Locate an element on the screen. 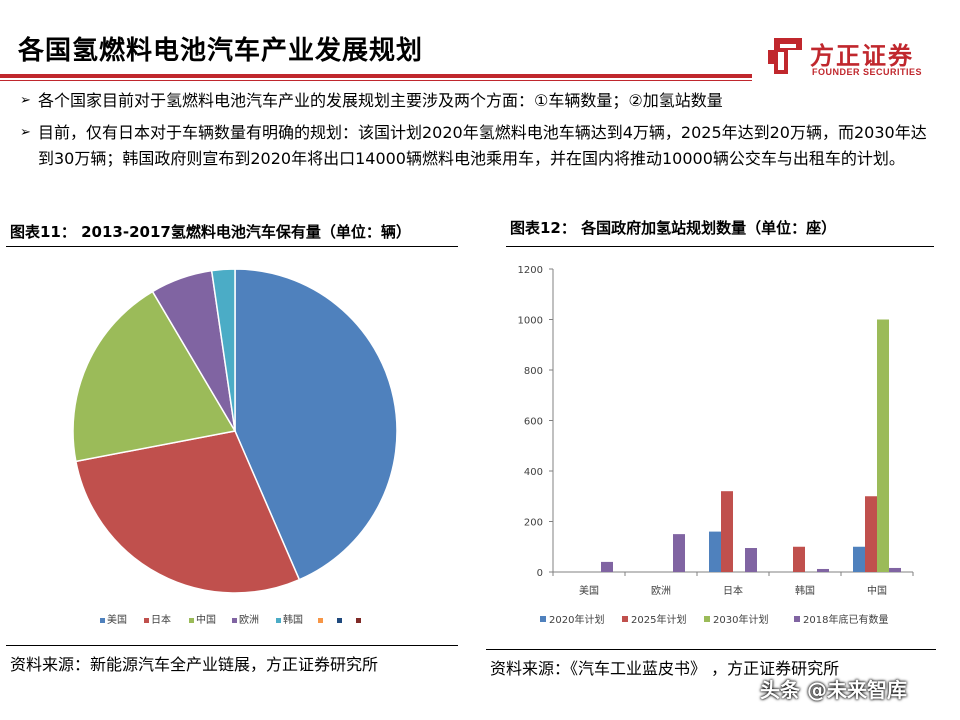  x-tick-label: 日本 is located at coordinates (733, 590).